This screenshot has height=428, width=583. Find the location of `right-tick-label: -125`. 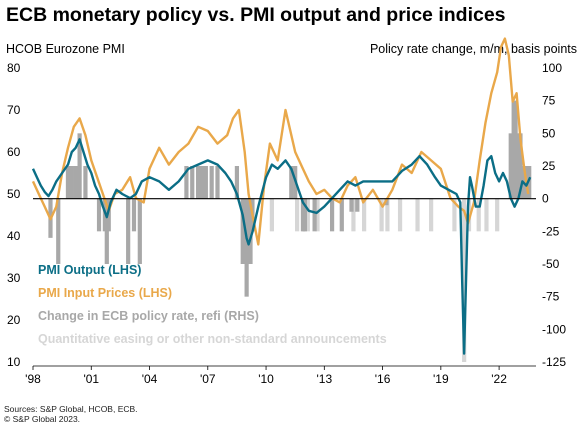

right-tick-label: -125 is located at coordinates (554, 362).